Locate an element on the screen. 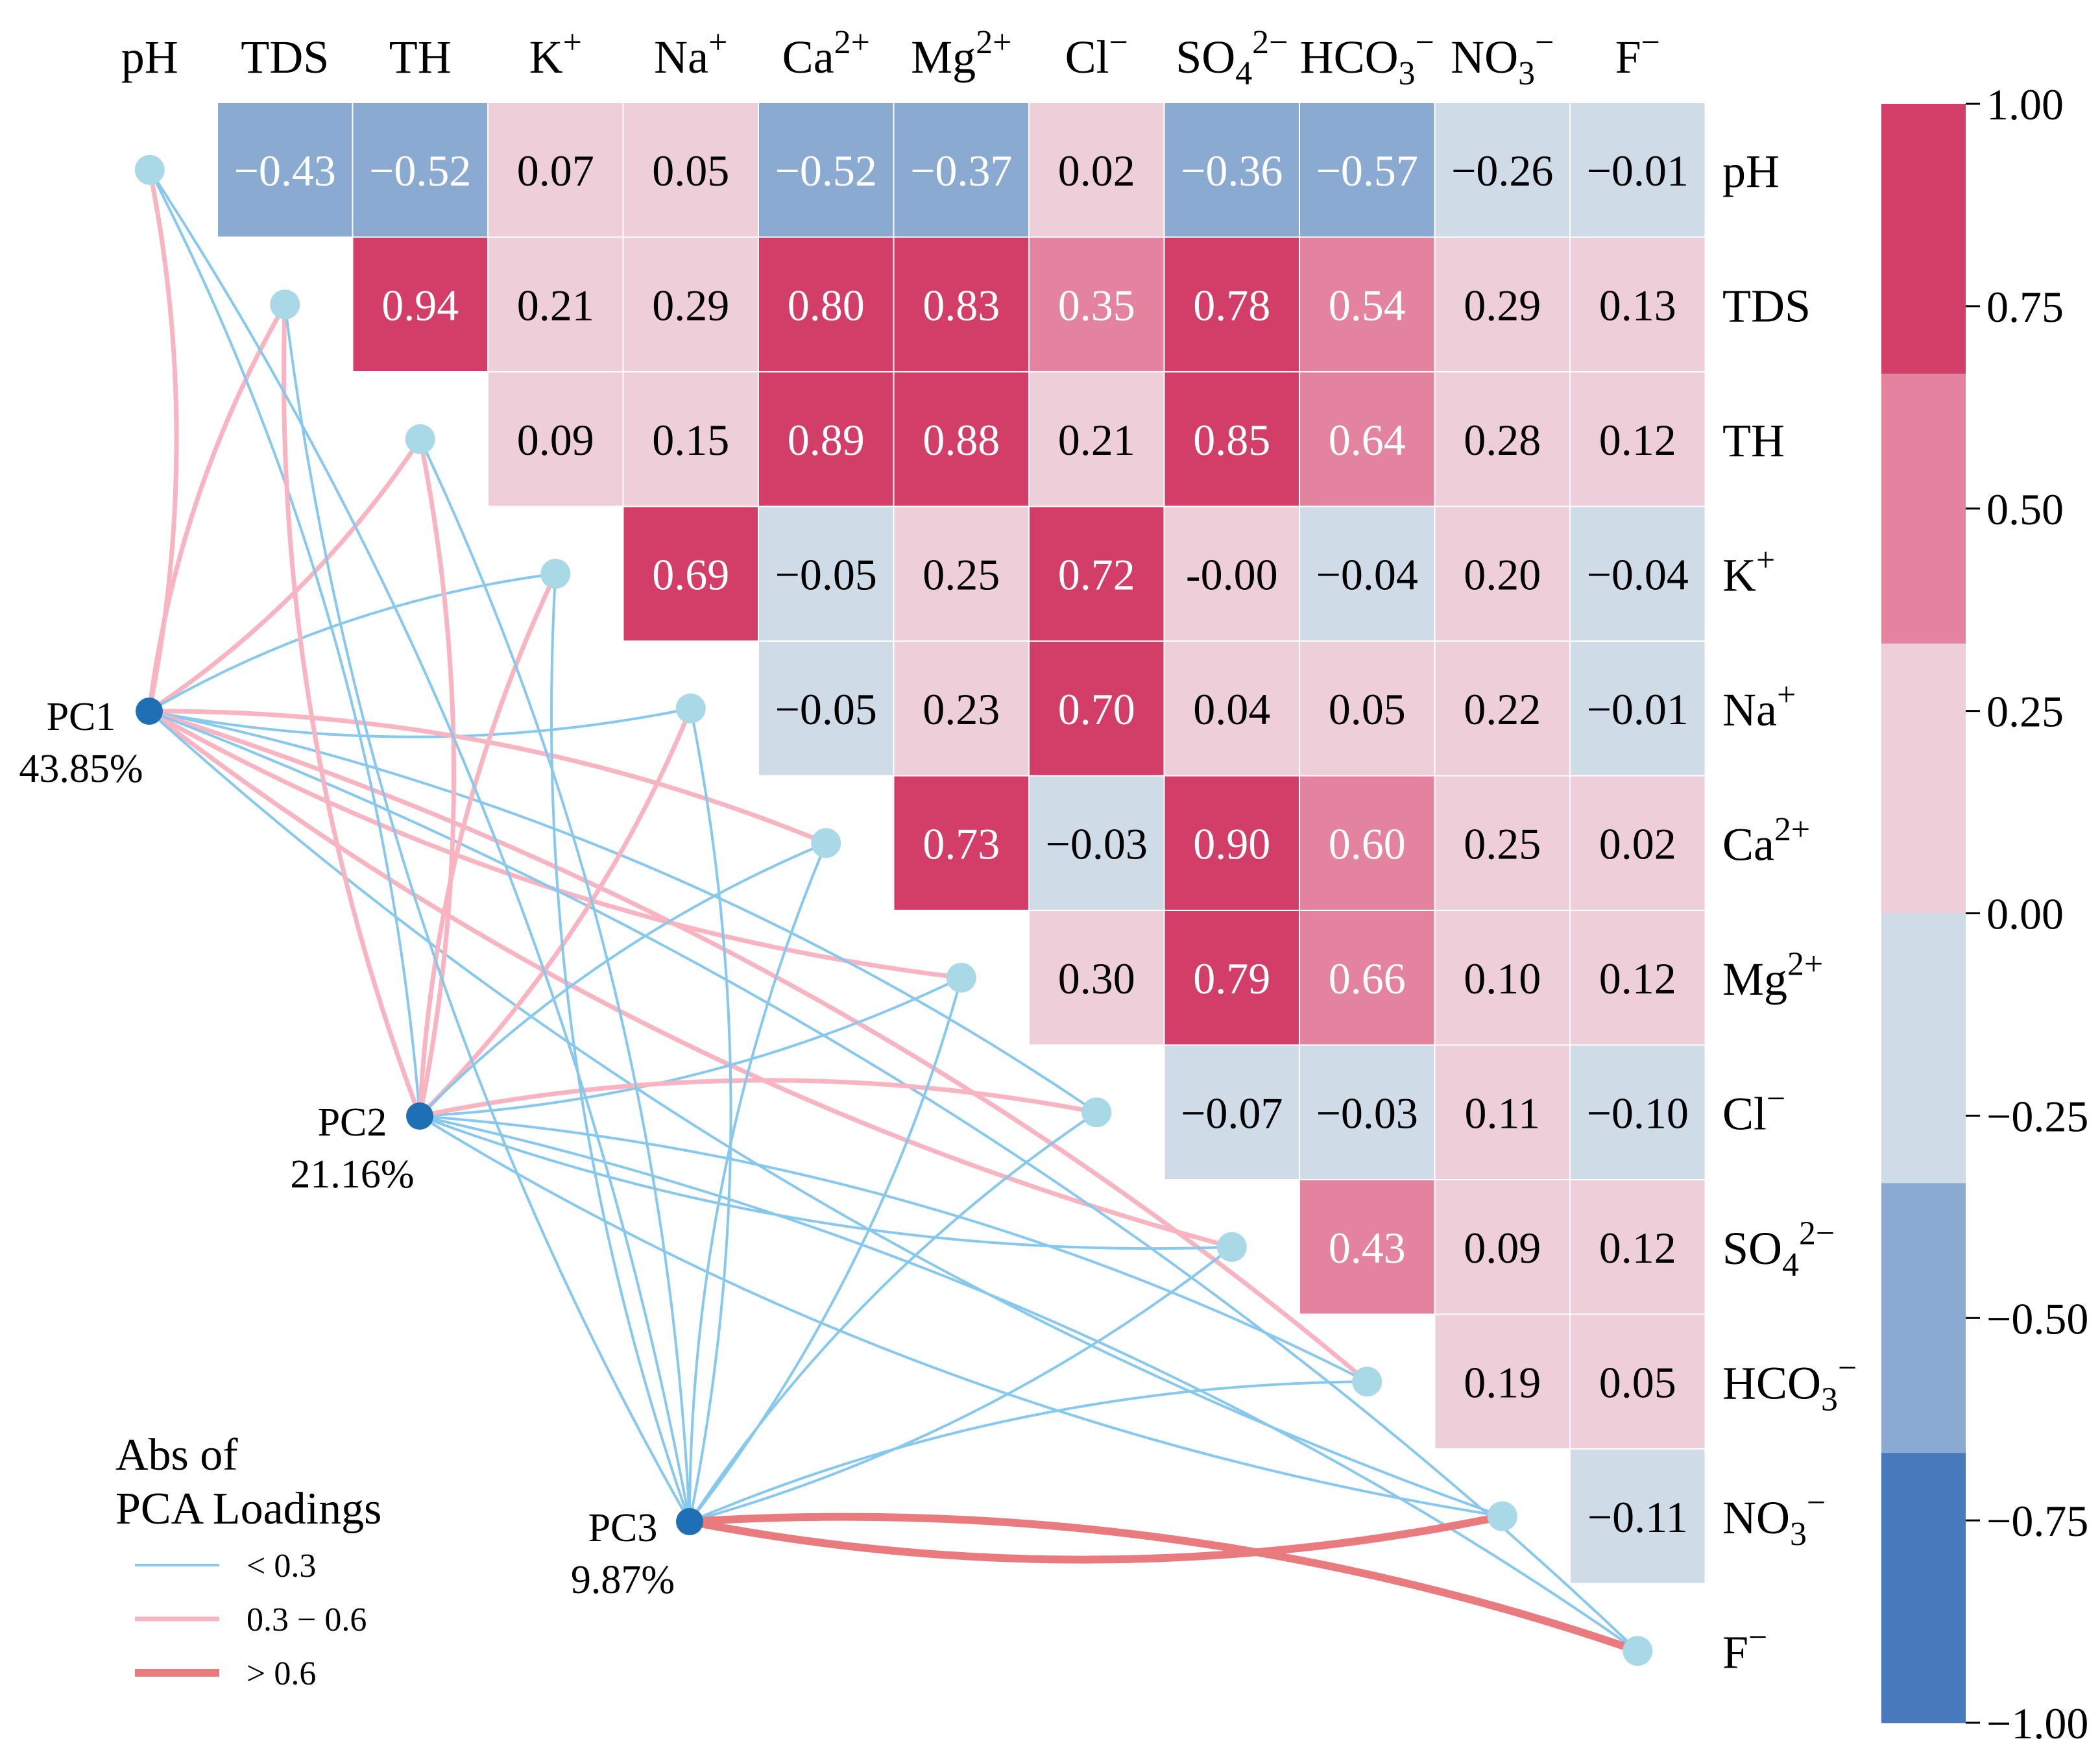  cell-mg2plus-clminus is located at coordinates (1096, 978).